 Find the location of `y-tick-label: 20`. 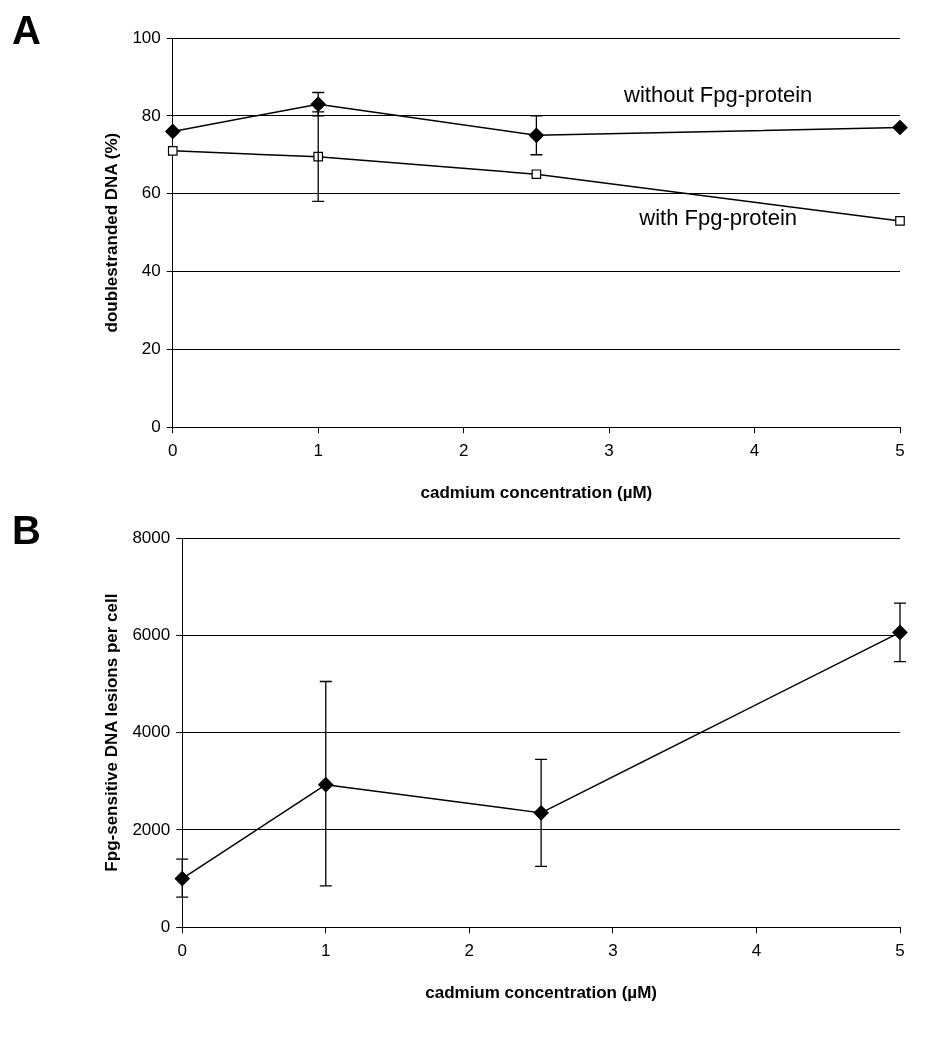

y-tick-label: 20 is located at coordinates (151, 349).